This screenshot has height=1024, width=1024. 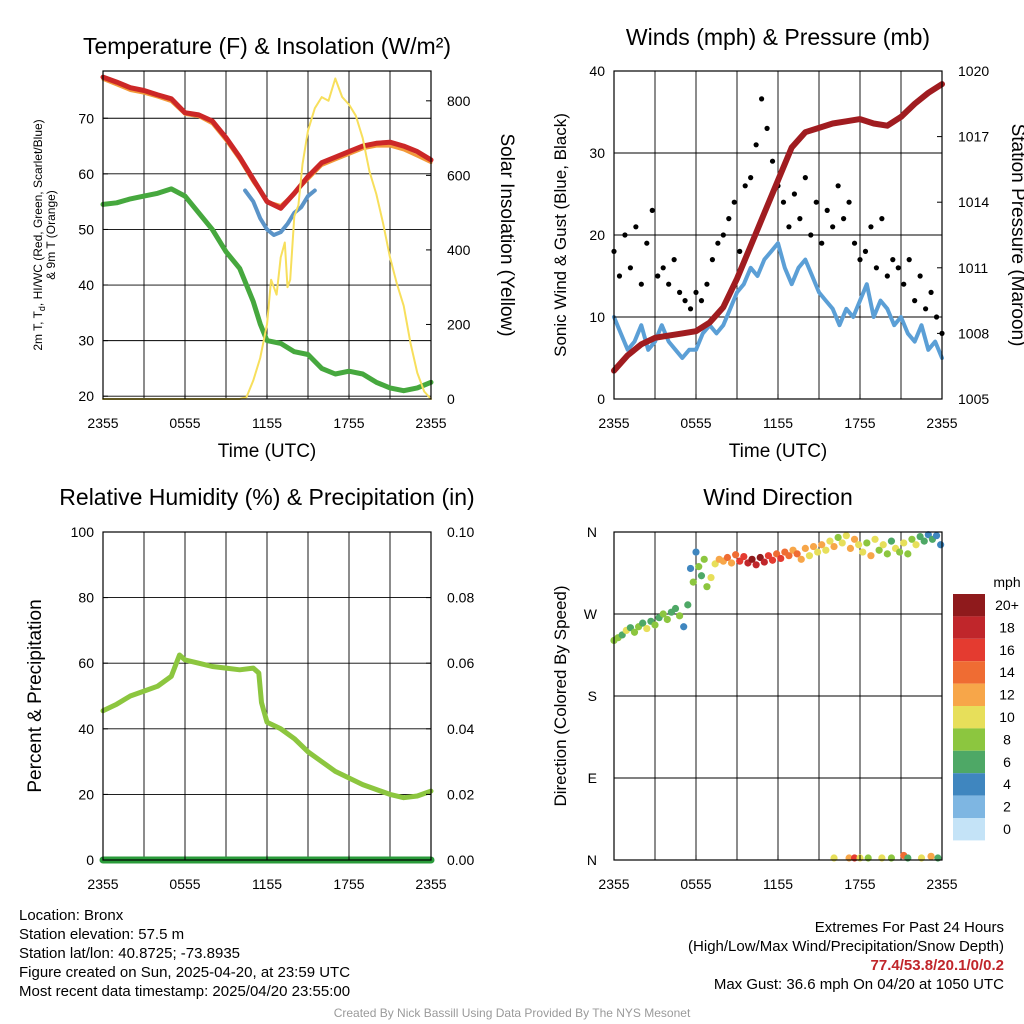 What do you see at coordinates (184, 423) in the screenshot?
I see `temp-x-tick-label: 0555` at bounding box center [184, 423].